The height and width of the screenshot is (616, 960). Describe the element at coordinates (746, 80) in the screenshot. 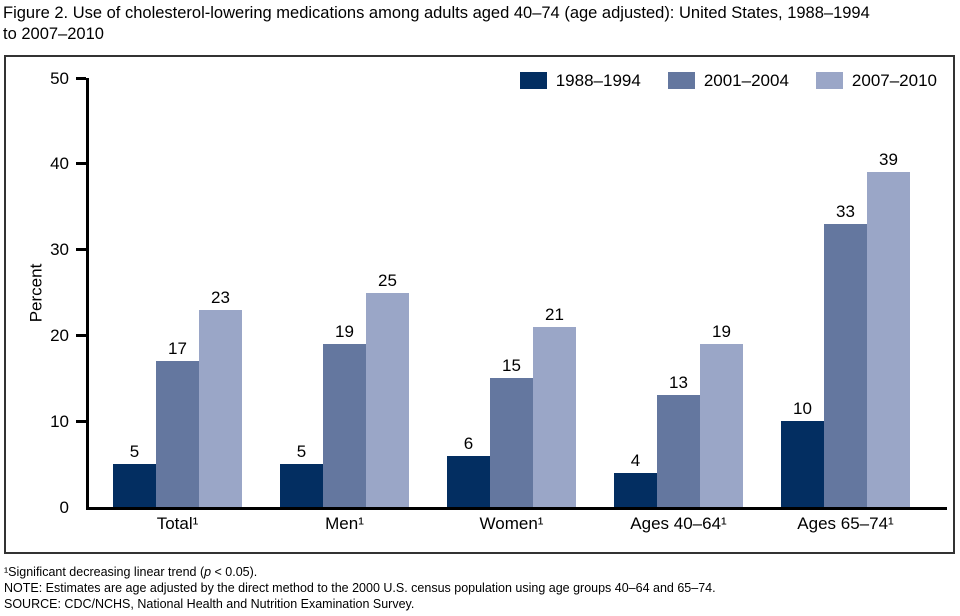

I see `legend-label: 2001–2004` at that location.